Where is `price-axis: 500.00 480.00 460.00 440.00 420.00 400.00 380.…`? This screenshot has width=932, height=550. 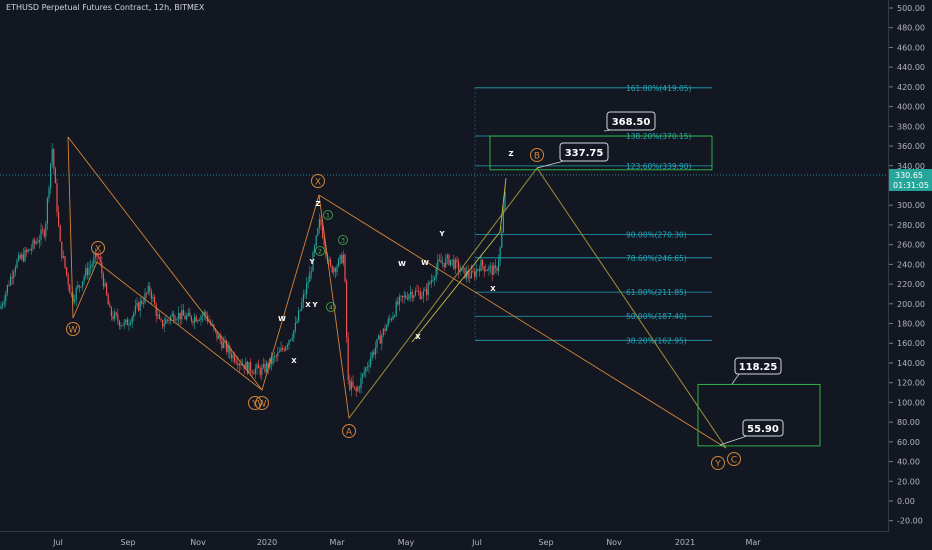 price-axis: 500.00 480.00 460.00 440.00 420.00 400.00 380.… is located at coordinates (907, 265).